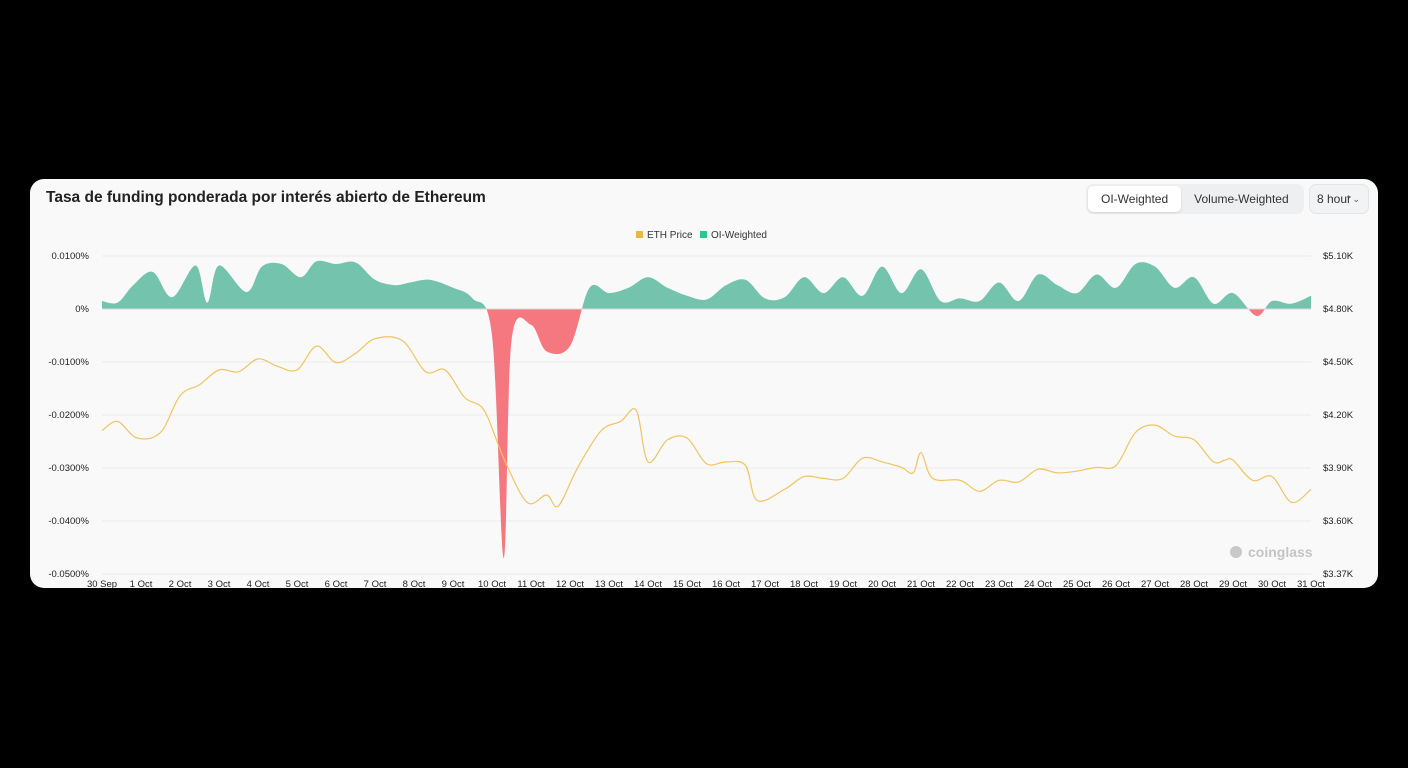 The width and height of the screenshot is (1408, 768). What do you see at coordinates (68, 468) in the screenshot?
I see `y-left-tick-label: -0.0300%` at bounding box center [68, 468].